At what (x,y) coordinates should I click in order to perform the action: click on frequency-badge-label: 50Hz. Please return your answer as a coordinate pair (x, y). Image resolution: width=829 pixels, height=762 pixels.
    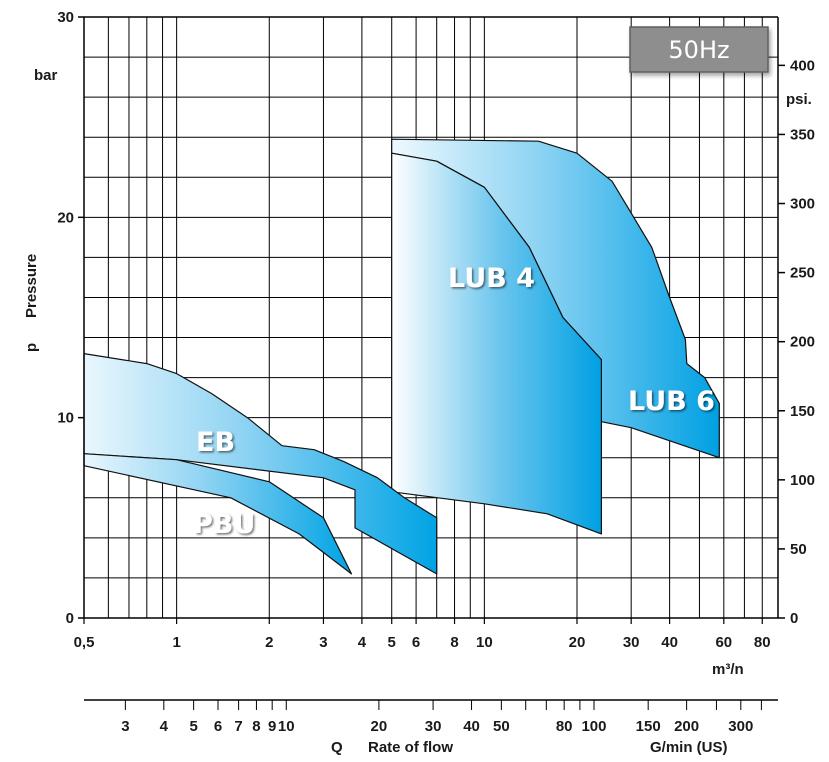
    Looking at the image, I should click on (698, 50).